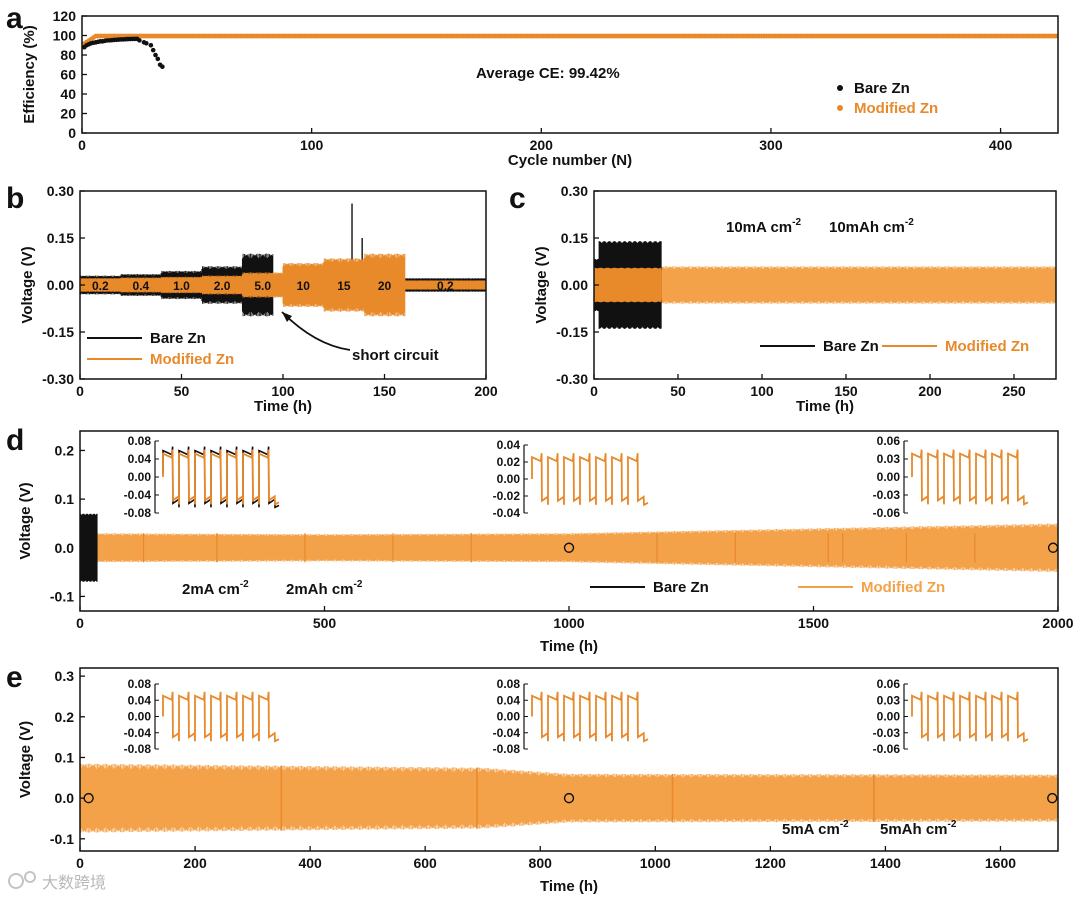  What do you see at coordinates (15, 440) in the screenshot?
I see `panel-letter: d` at bounding box center [15, 440].